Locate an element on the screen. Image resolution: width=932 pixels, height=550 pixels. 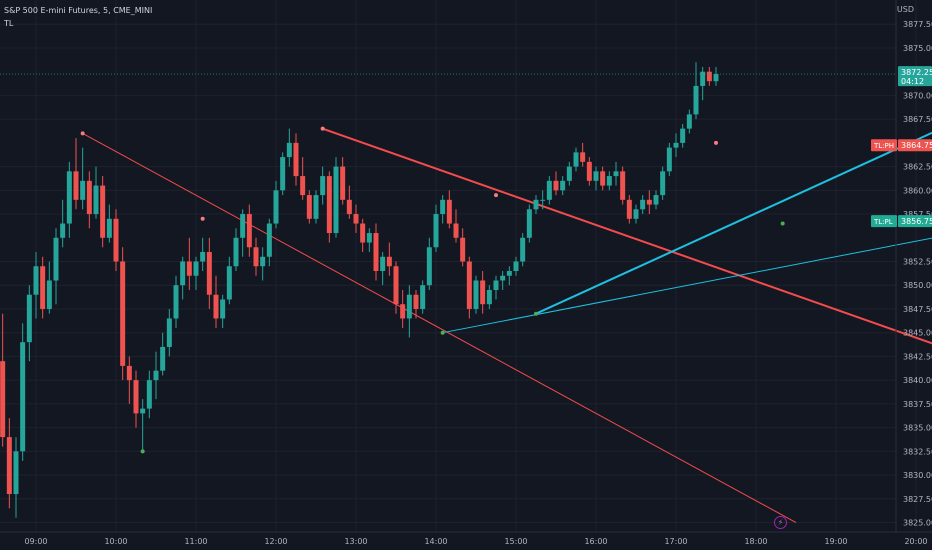
tl-pl-tag is located at coordinates (884, 221).